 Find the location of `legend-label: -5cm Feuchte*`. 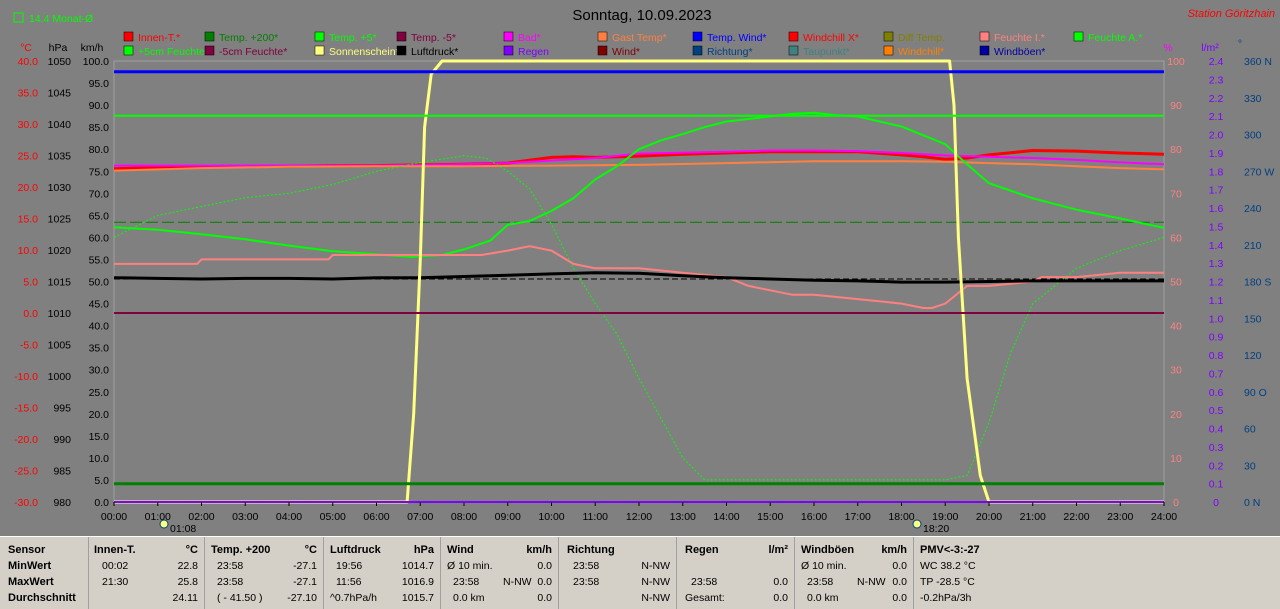

legend-label: -5cm Feuchte* is located at coordinates (253, 52).